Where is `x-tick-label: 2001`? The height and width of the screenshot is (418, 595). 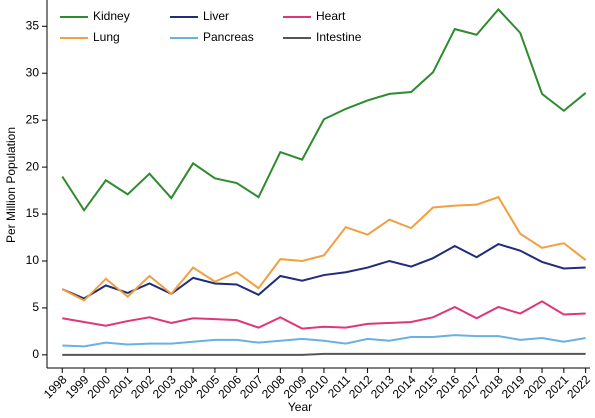
x-tick-label: 2001 is located at coordinates (120, 386).